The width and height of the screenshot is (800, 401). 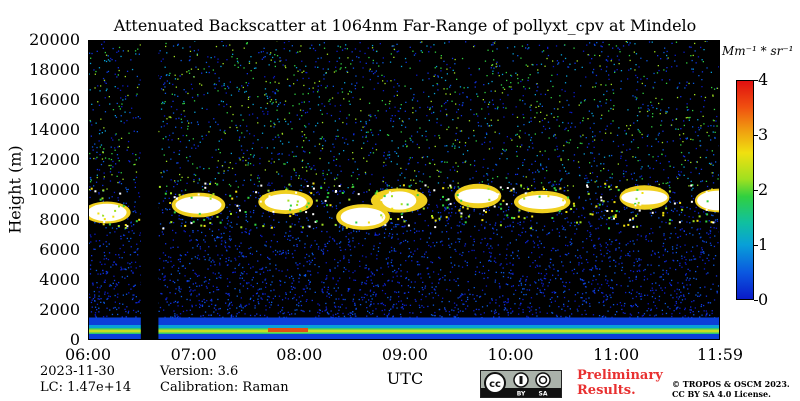 I want to click on y-tick-label: 2000, so click(x=49, y=309).